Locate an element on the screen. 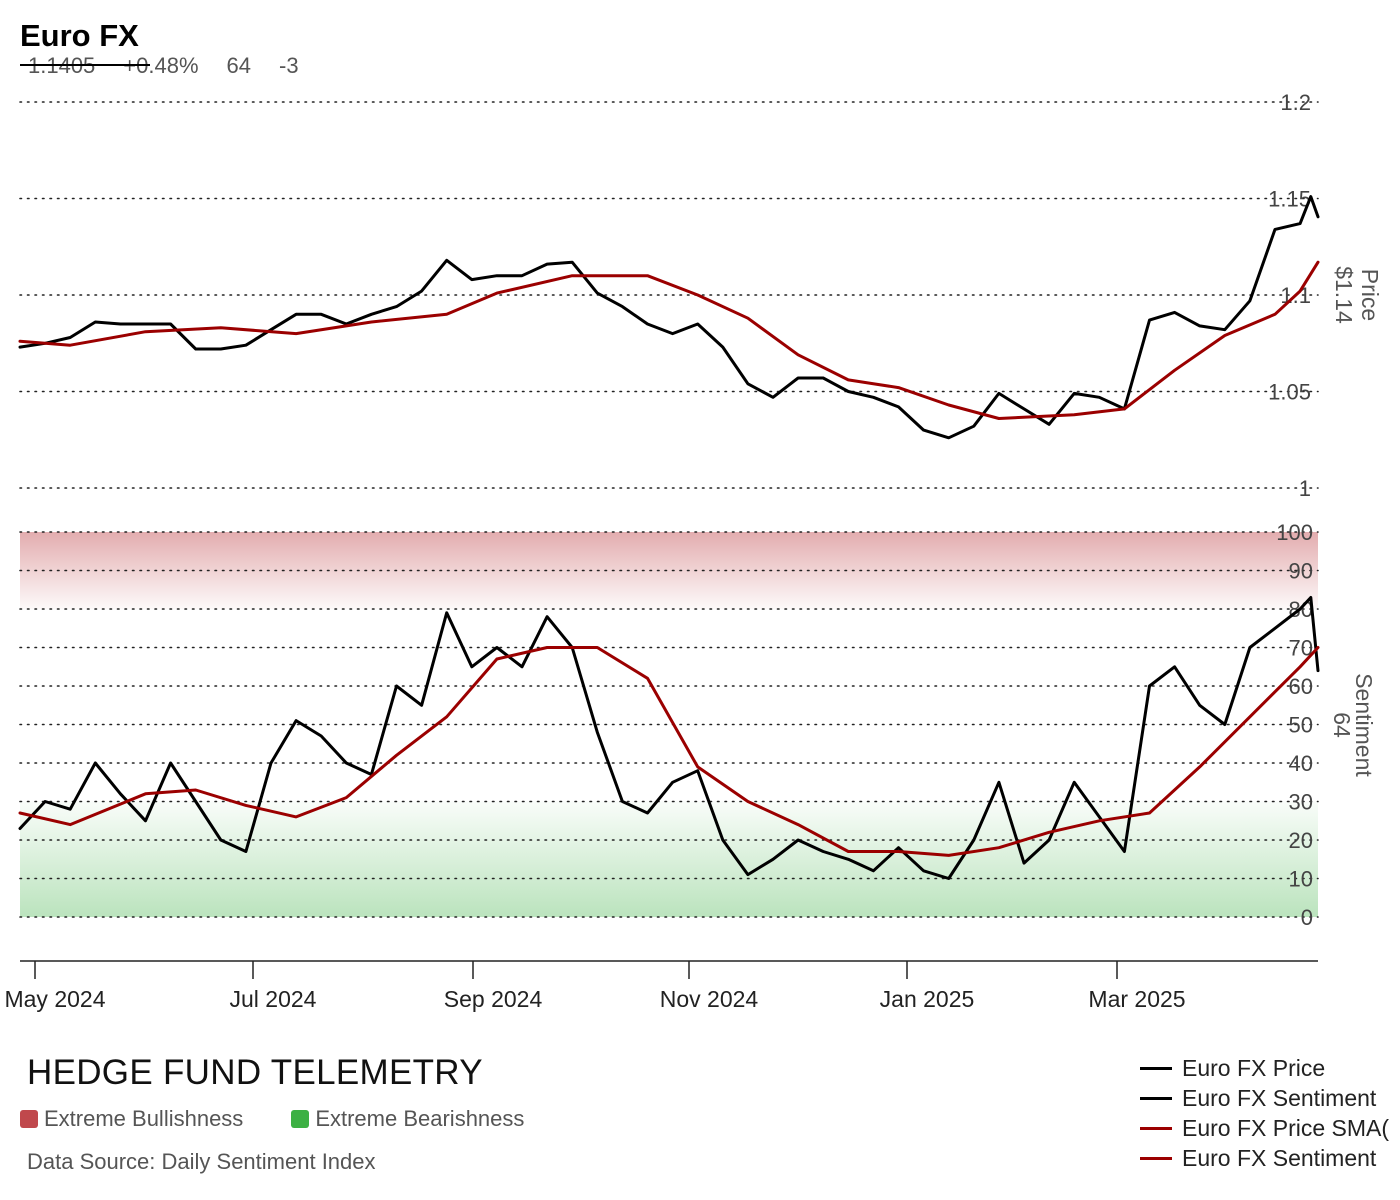 The image size is (1400, 1200). sentiment-last-value: 64 is located at coordinates (1342, 725).